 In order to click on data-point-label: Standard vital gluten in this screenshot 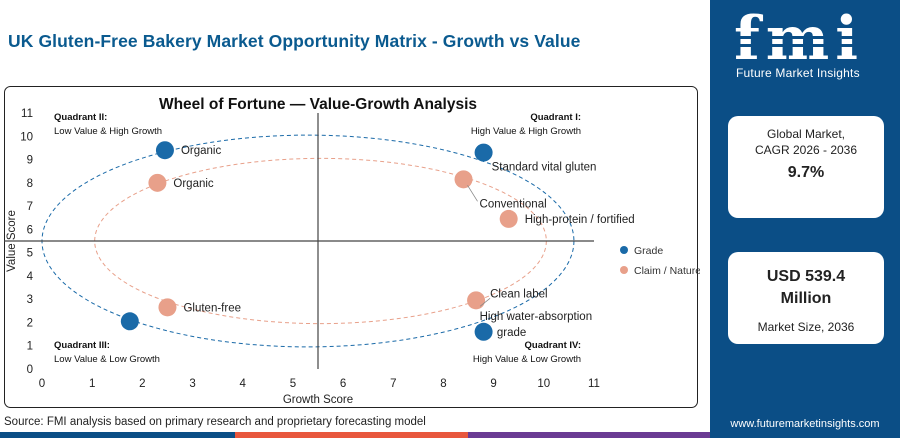, I will do `click(544, 168)`.